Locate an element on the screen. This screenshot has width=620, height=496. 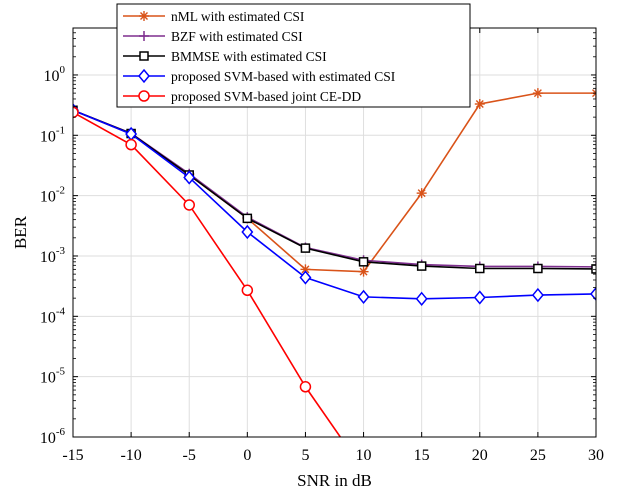
x-tick-label: 5 is located at coordinates (305, 455).